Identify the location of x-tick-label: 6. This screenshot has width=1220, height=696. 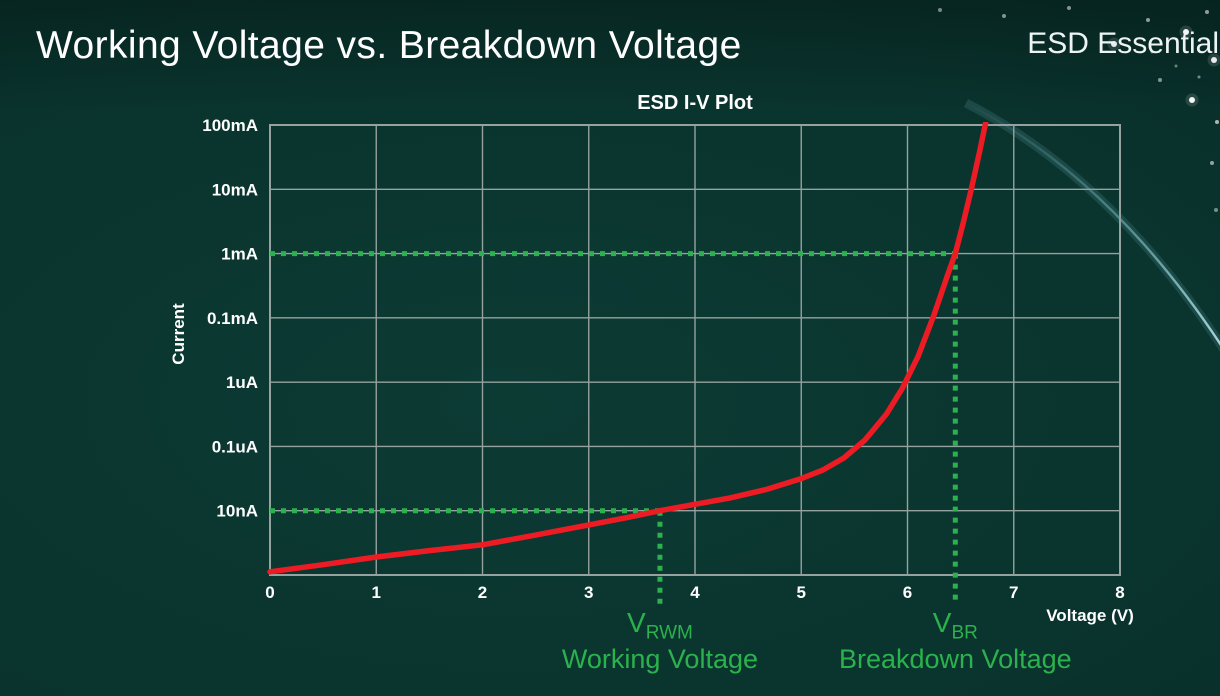
(907, 592).